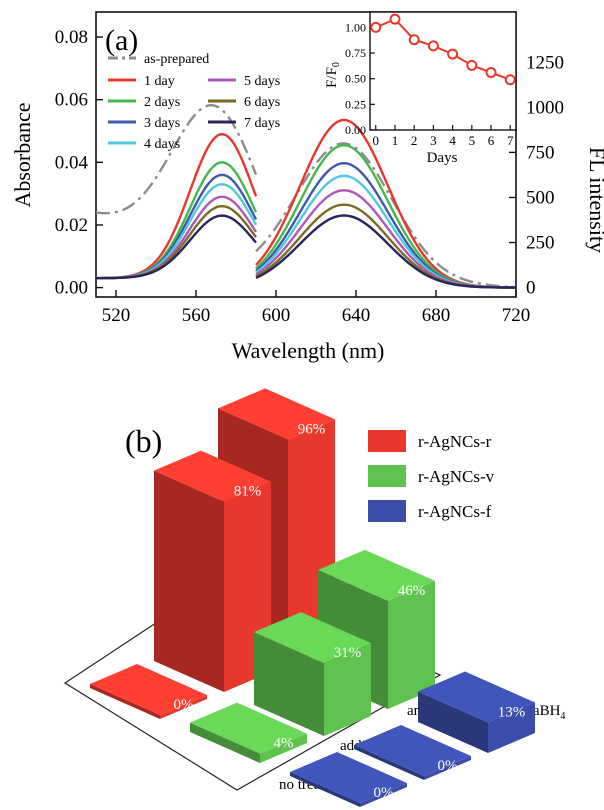  I want to click on bar-value-label: 31%, so click(348, 653).